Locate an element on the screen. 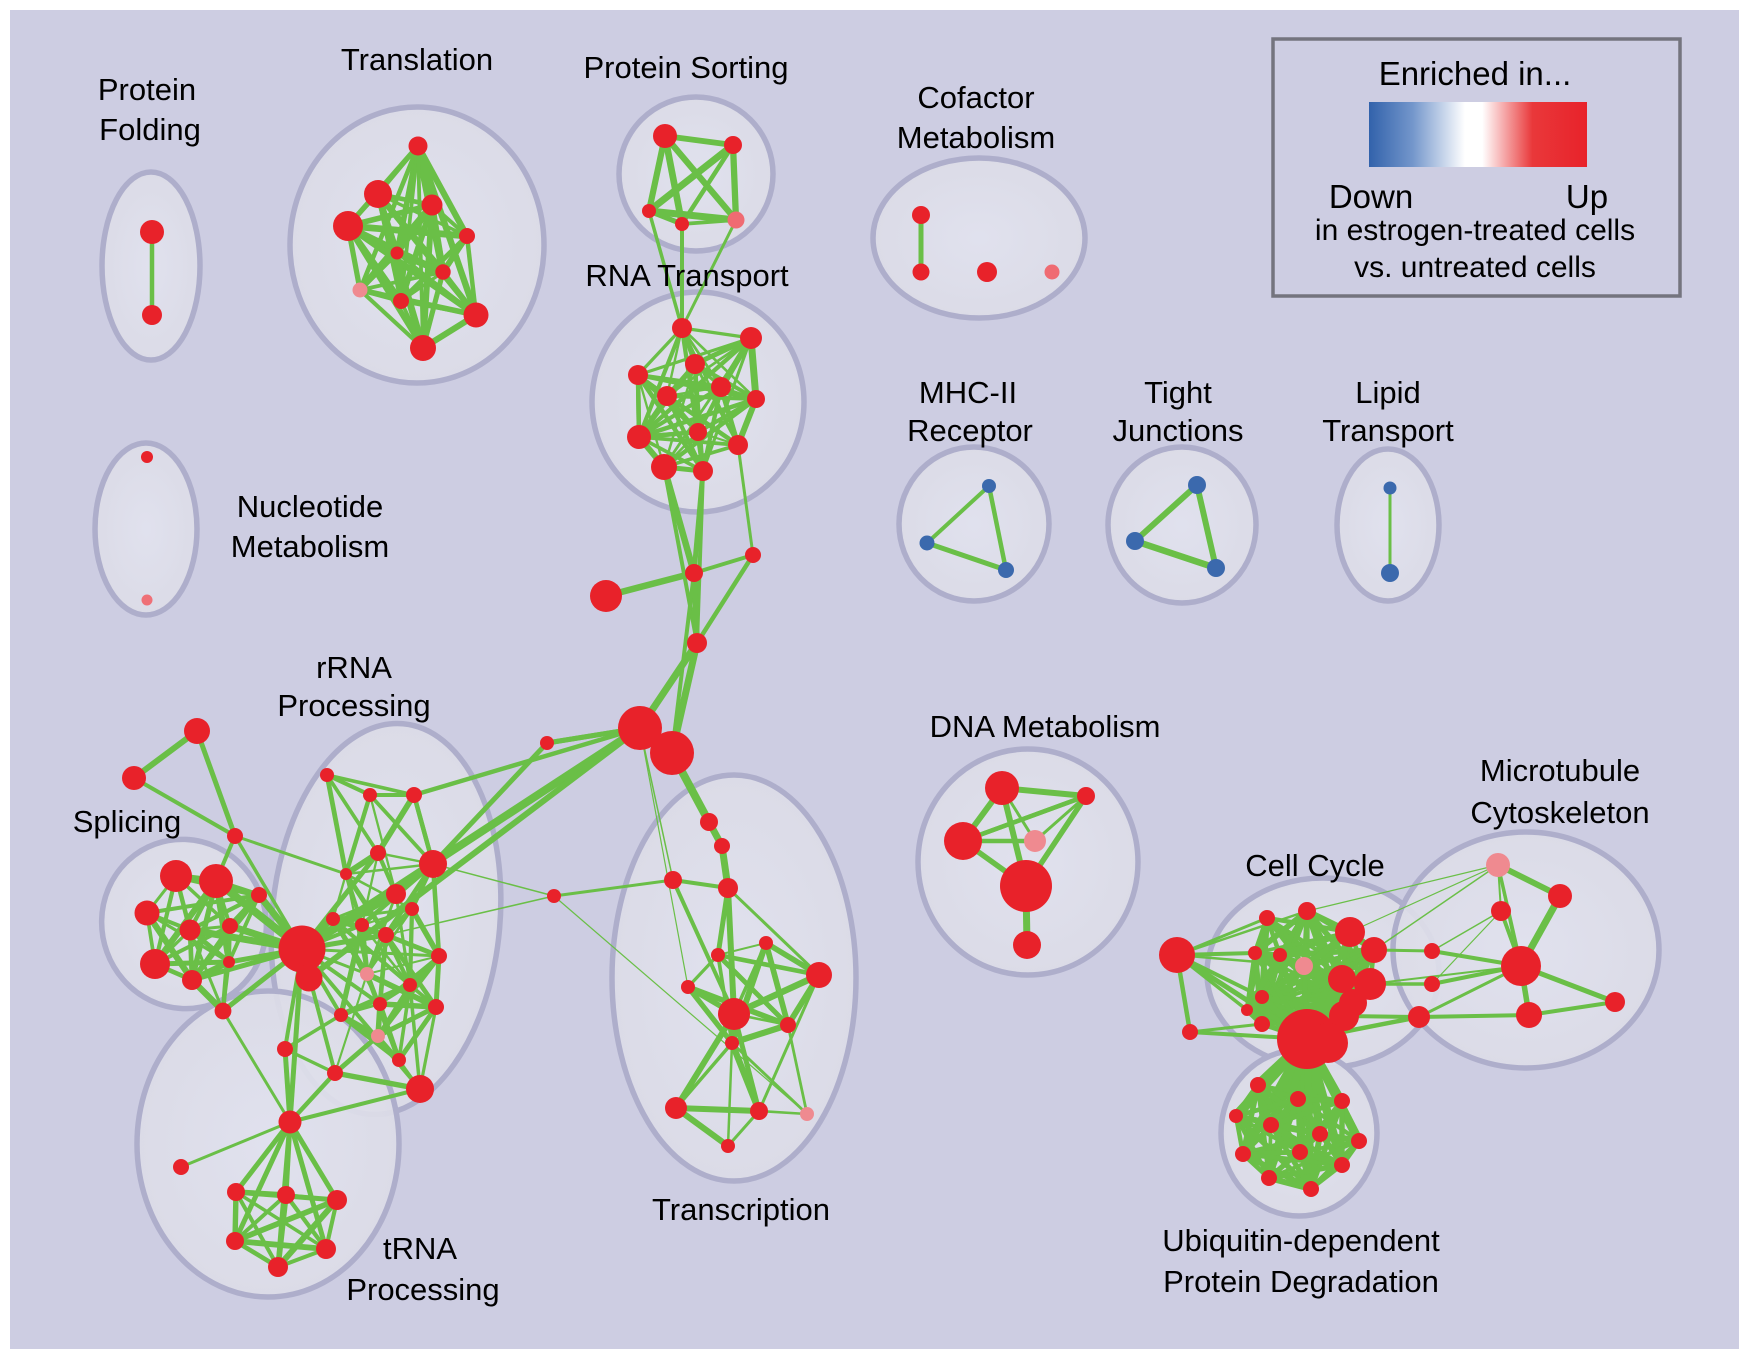  svg-text: Receptor is located at coordinates (970, 430).